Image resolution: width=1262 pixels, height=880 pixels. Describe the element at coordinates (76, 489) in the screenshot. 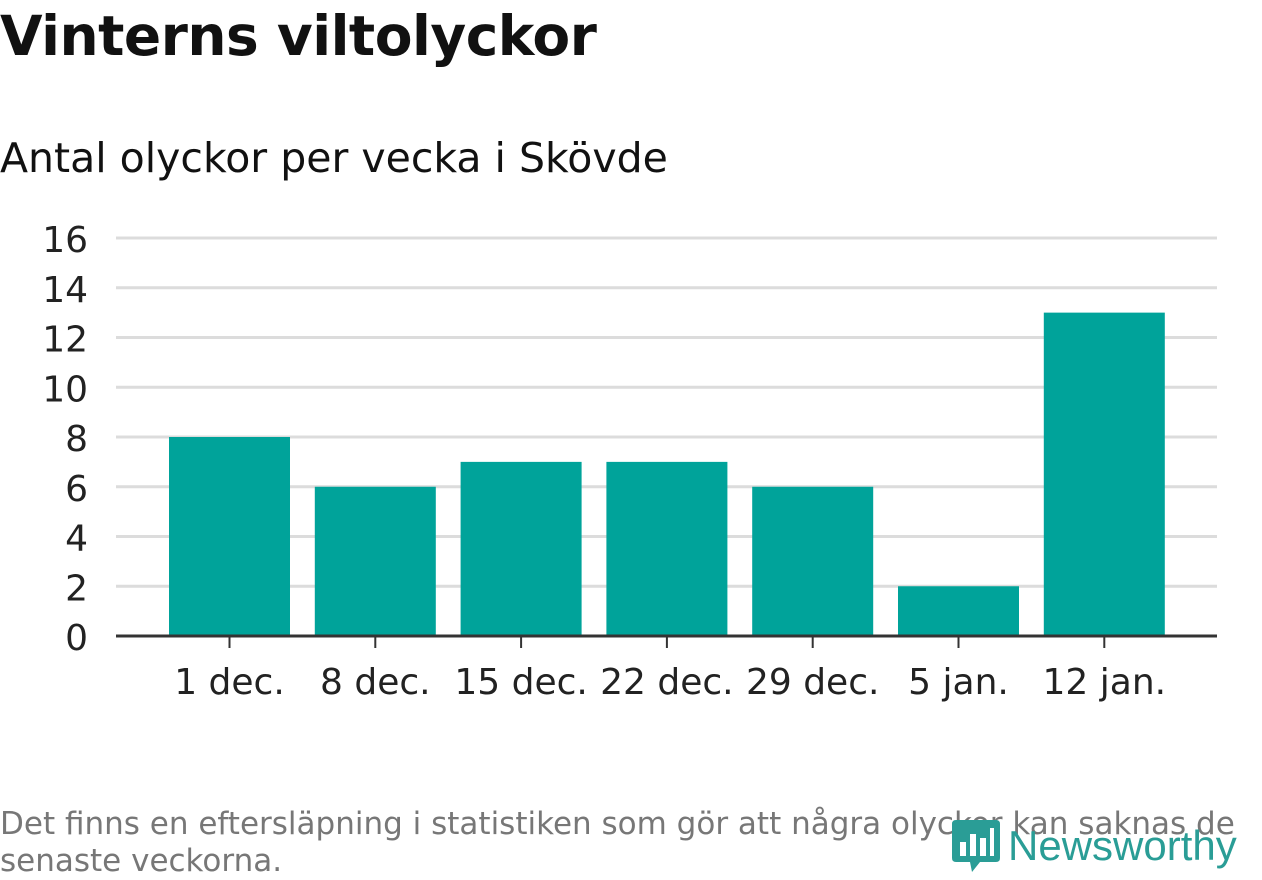

I see `y-tick-label: 6` at that location.